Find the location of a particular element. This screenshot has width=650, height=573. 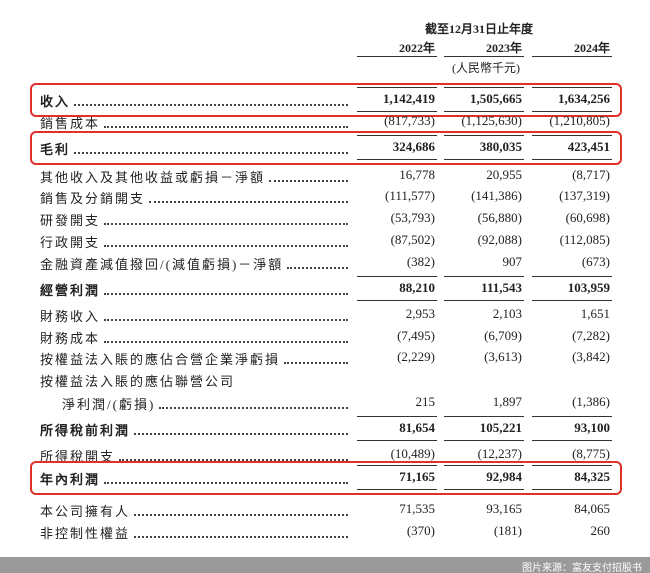

row-label: 按權益法入賬的應佔聯營公司 is located at coordinates (137, 380).